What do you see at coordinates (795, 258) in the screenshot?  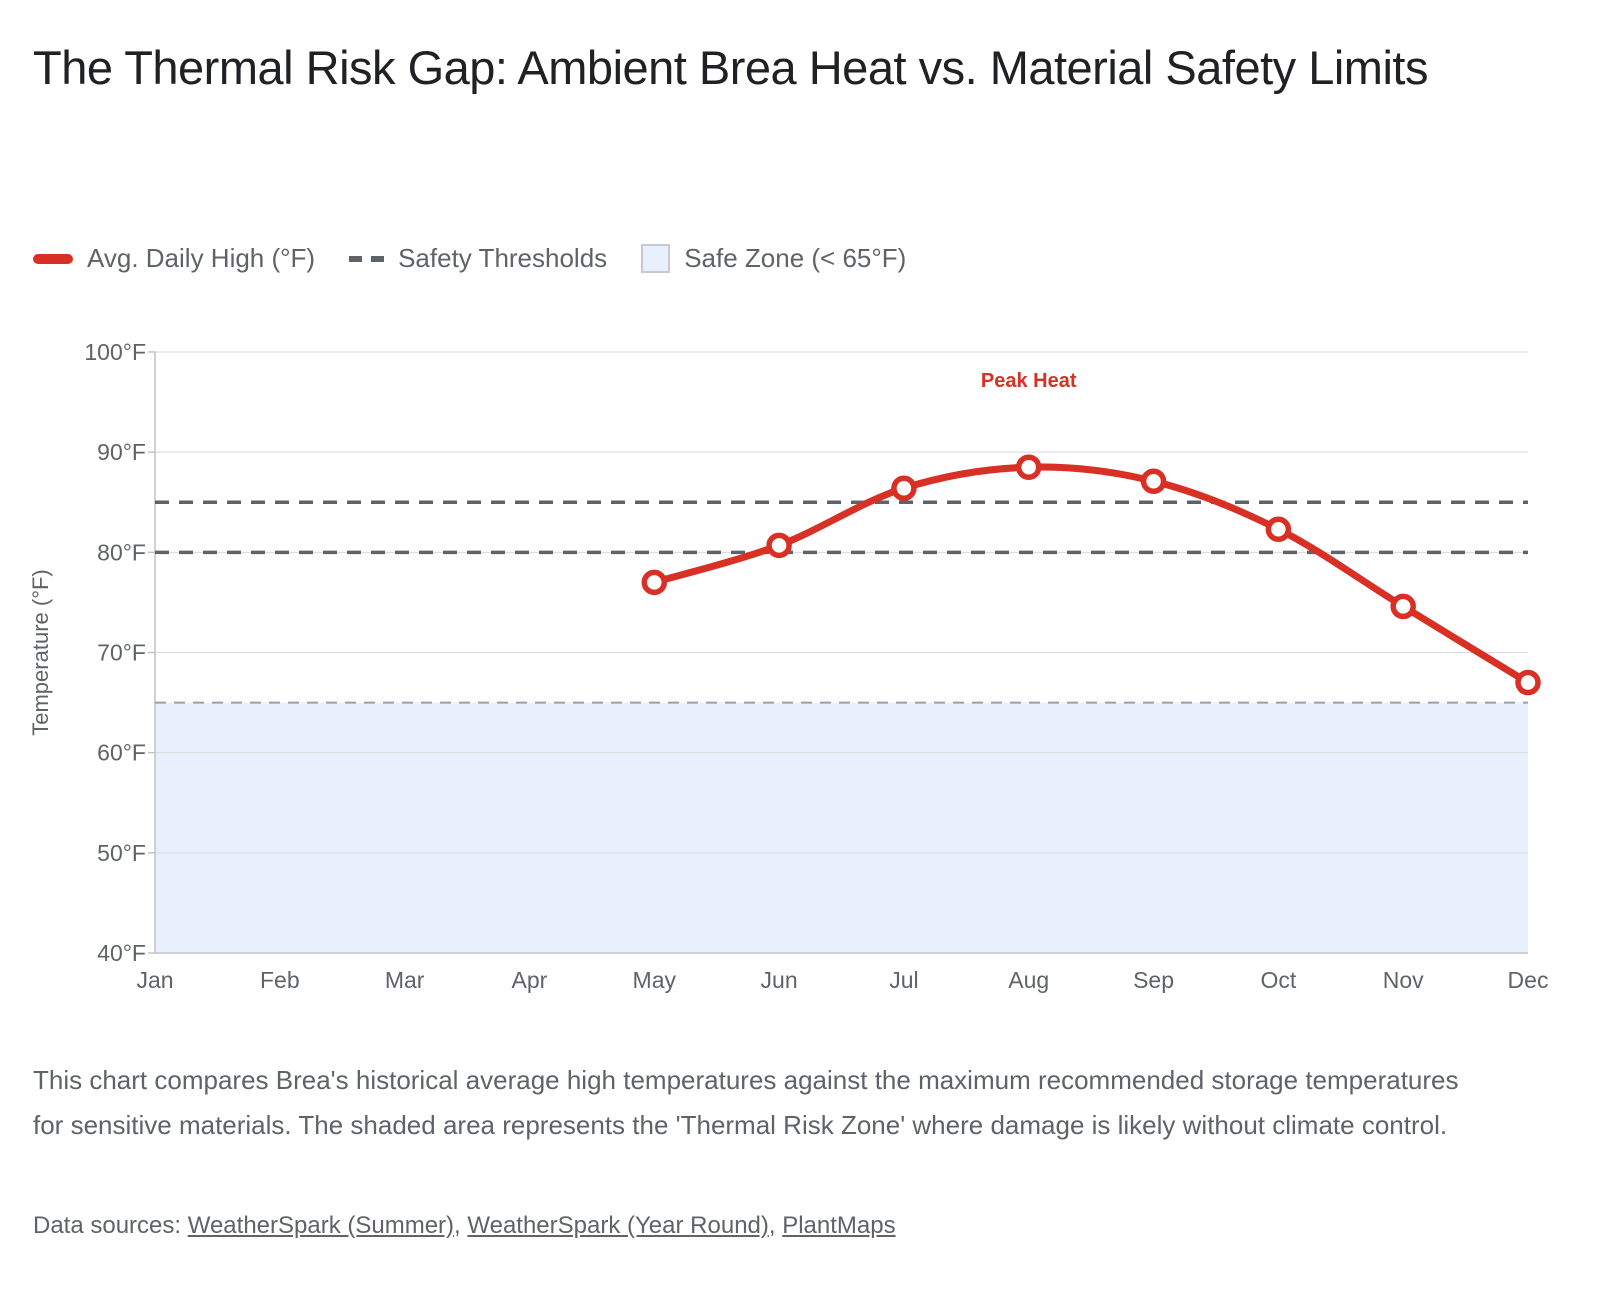 I see `legend-label-safe-zone: Safe Zone (< 65°F)` at bounding box center [795, 258].